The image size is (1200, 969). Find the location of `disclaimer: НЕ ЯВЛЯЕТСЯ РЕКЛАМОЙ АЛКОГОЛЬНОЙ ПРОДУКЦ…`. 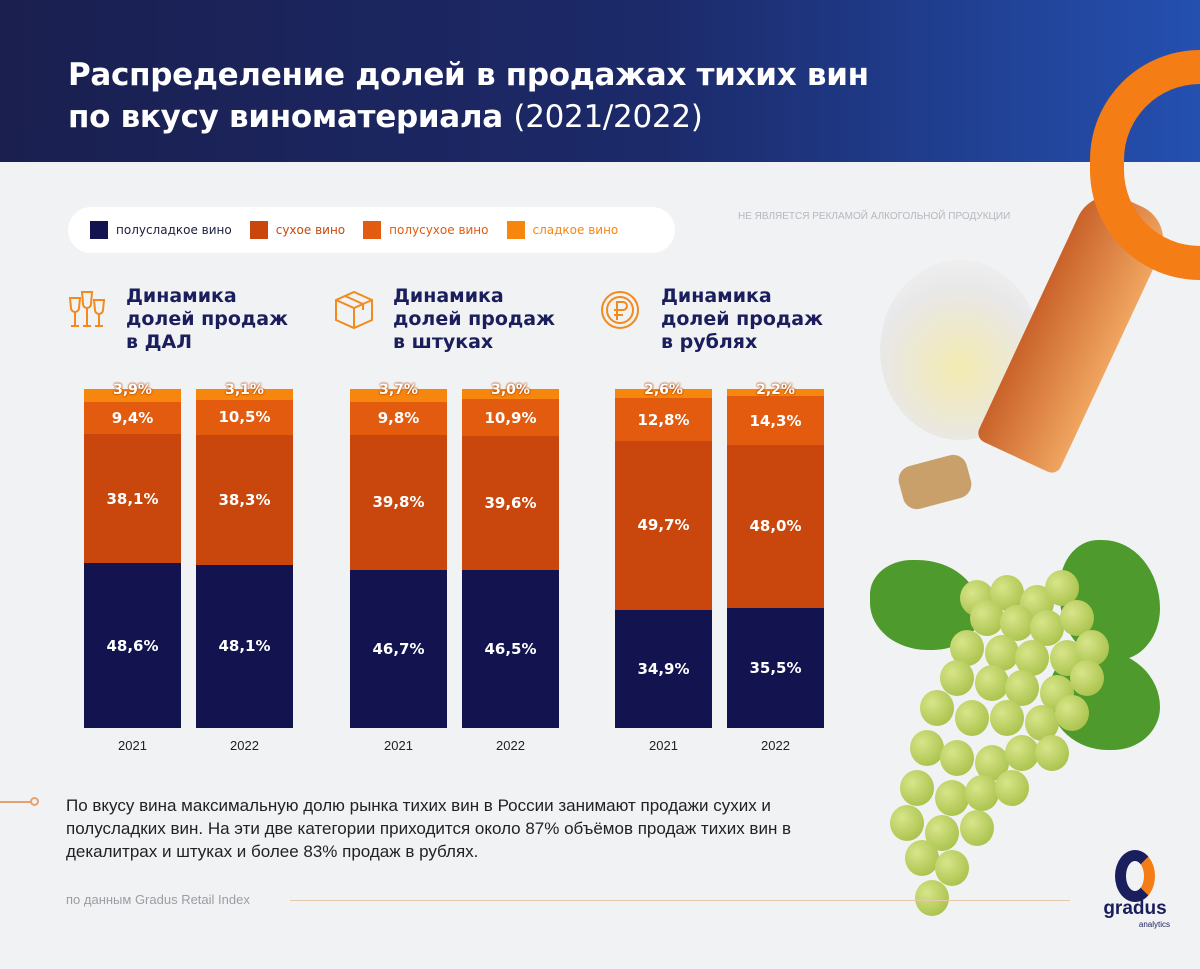

disclaimer: НЕ ЯВЛЯЕТСЯ РЕКЛАМОЙ АЛКОГОЛЬНОЙ ПРОДУКЦ… is located at coordinates (874, 216).